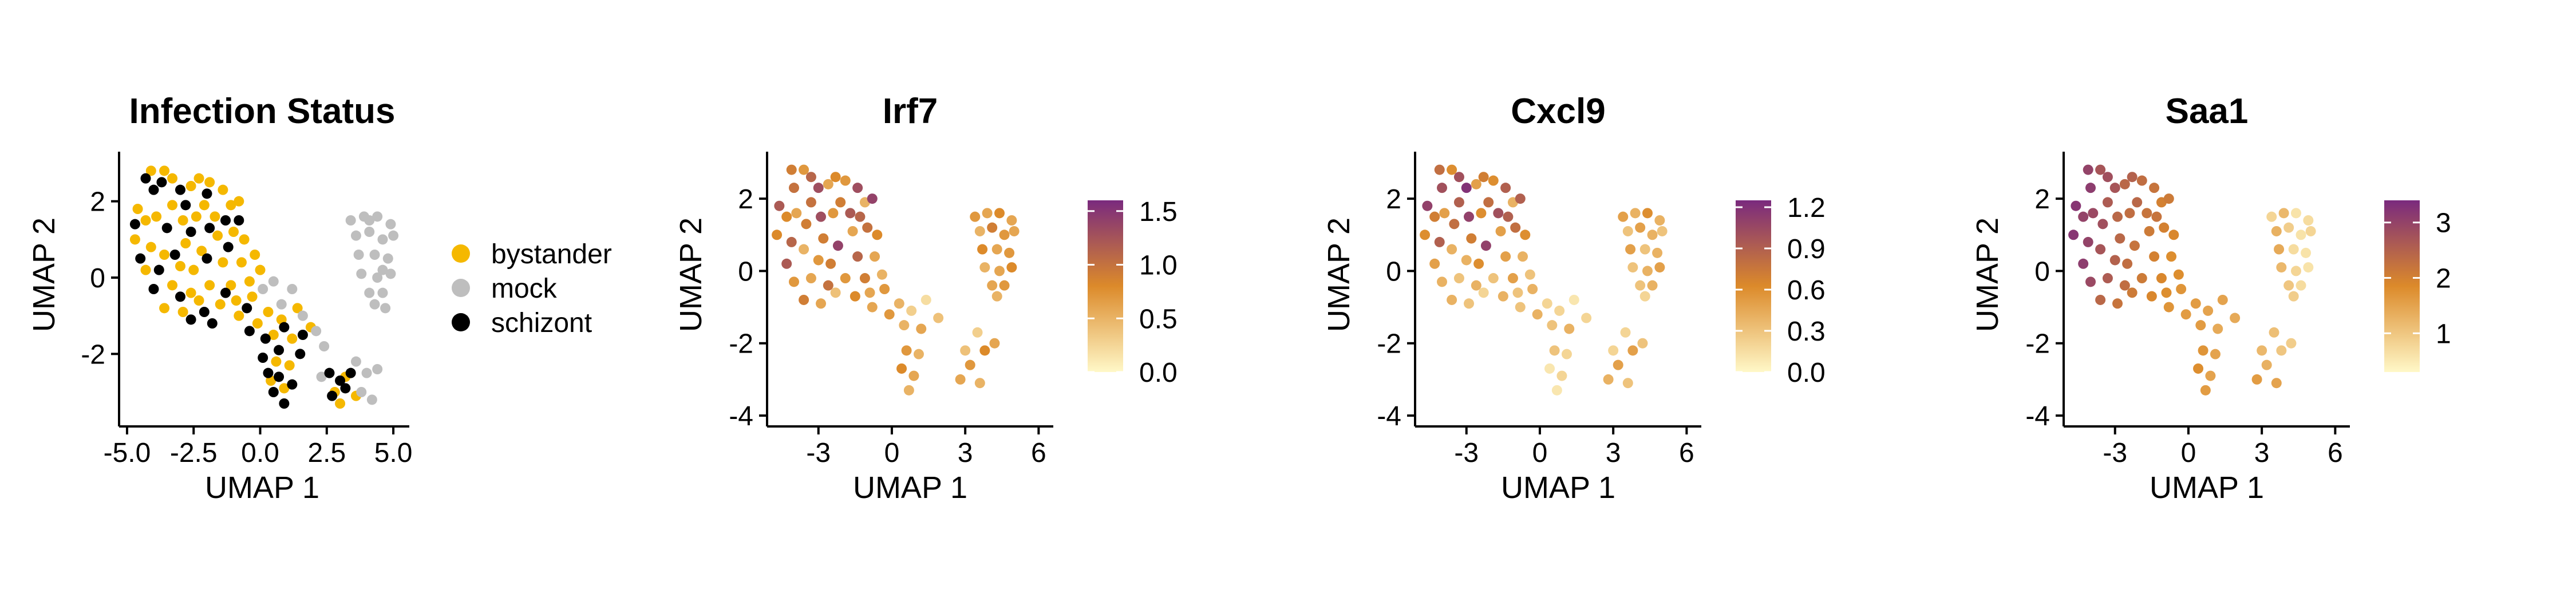 Image resolution: width=2576 pixels, height=601 pixels. I want to click on x-tick-label: 0, so click(2188, 453).